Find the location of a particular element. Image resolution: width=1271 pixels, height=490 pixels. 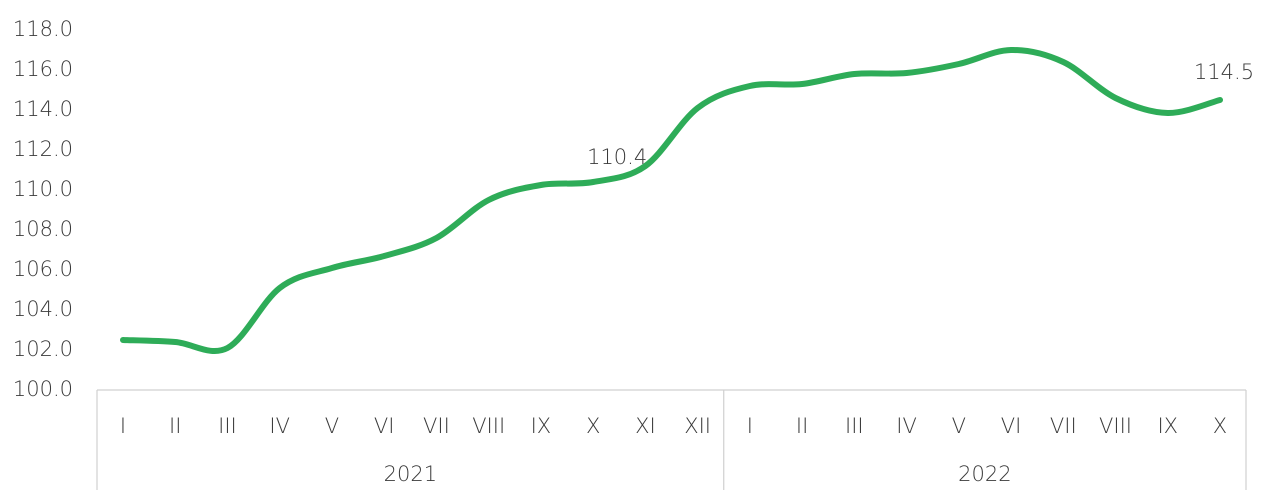

data-label: 110.4 is located at coordinates (617, 157).